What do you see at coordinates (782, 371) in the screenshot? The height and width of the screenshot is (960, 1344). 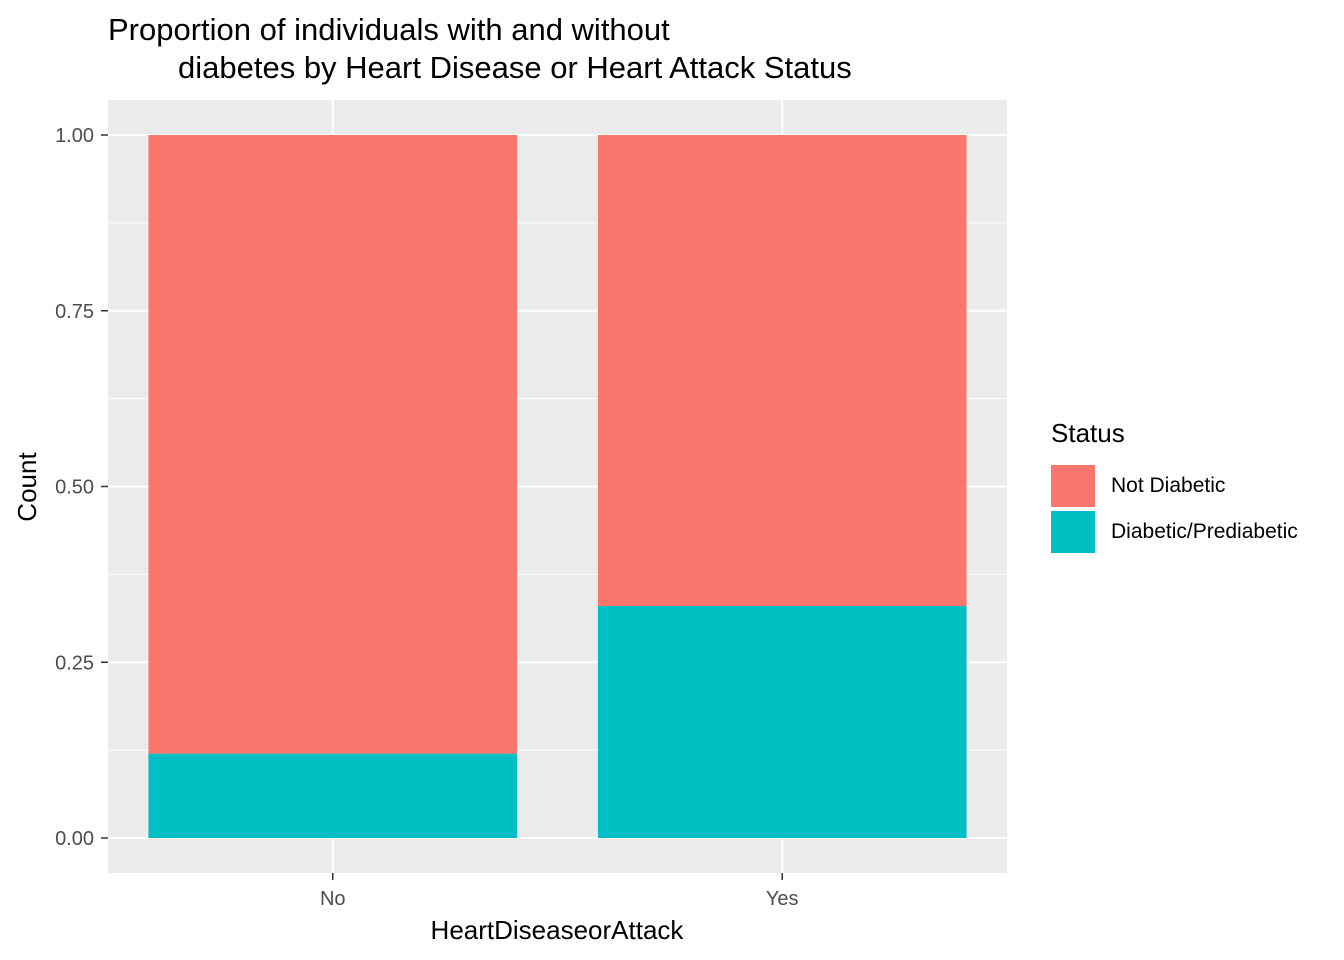 I see `bar-yes-not-diabetic` at bounding box center [782, 371].